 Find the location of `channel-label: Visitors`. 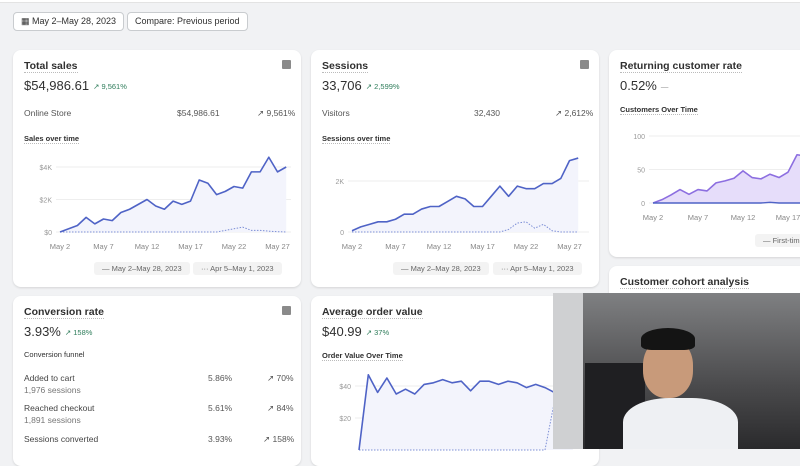

channel-label: Visitors is located at coordinates (336, 113).